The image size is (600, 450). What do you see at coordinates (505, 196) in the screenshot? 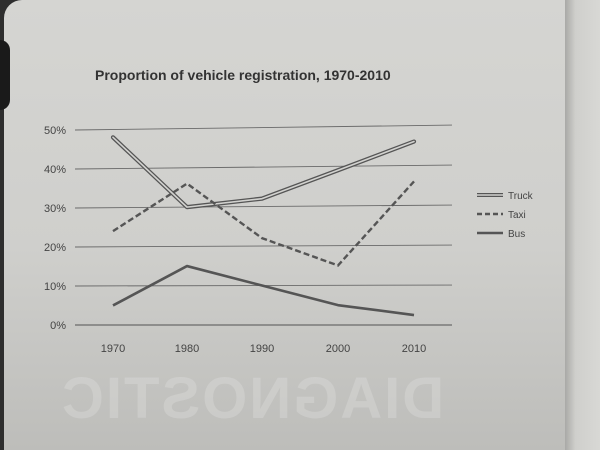
I see `legend-item-truck: Truck` at bounding box center [505, 196].